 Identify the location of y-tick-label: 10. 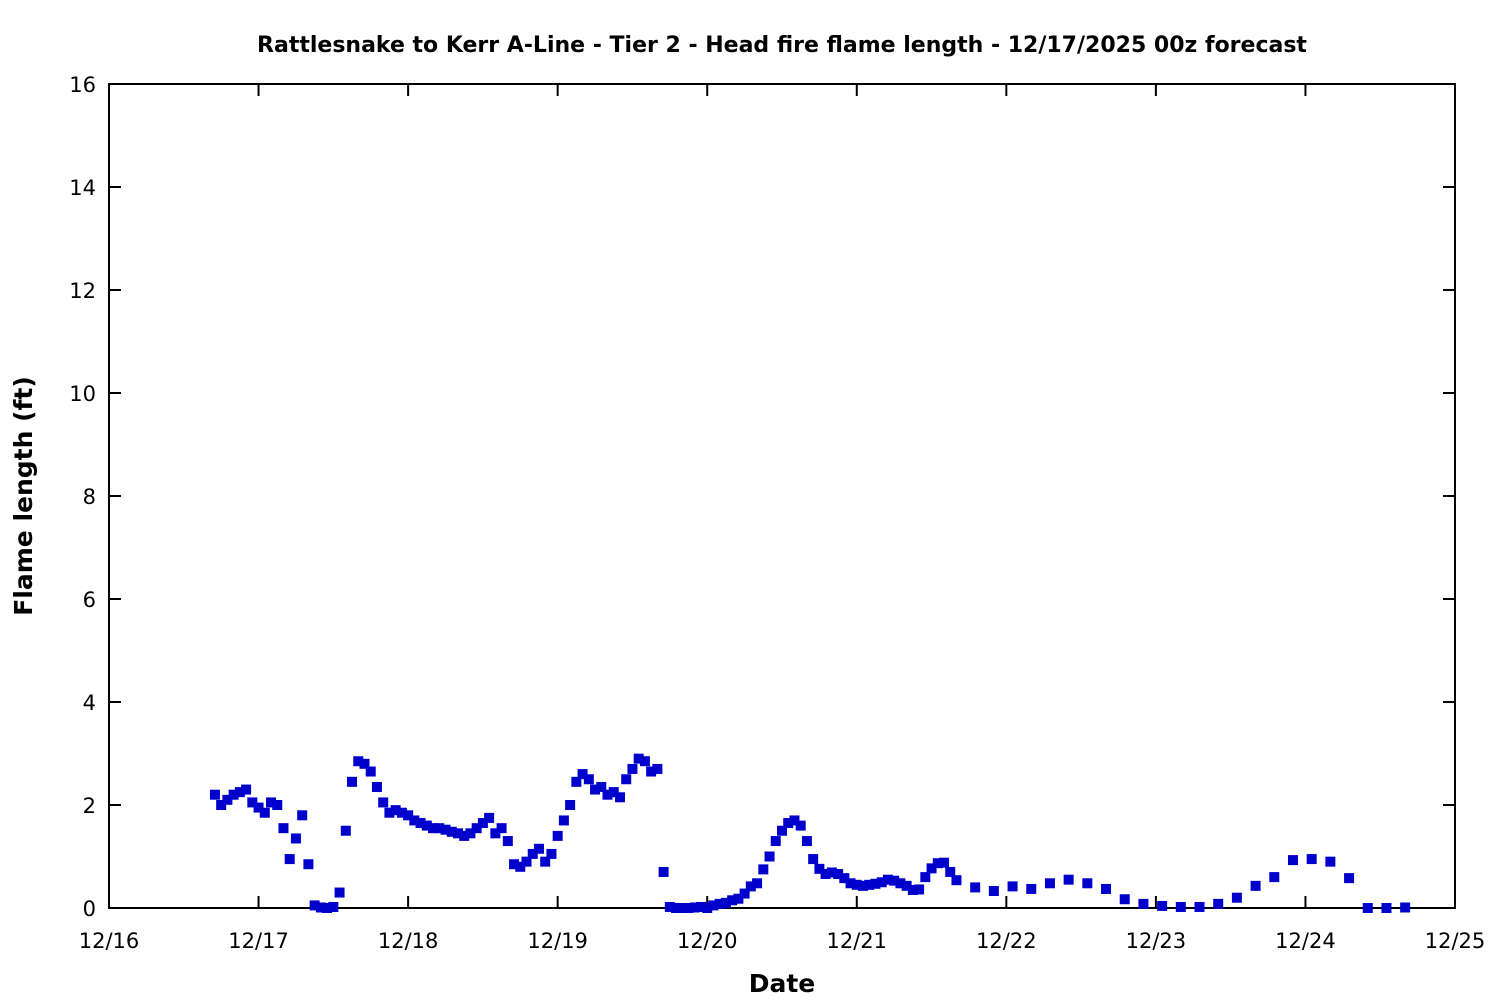
(82, 394).